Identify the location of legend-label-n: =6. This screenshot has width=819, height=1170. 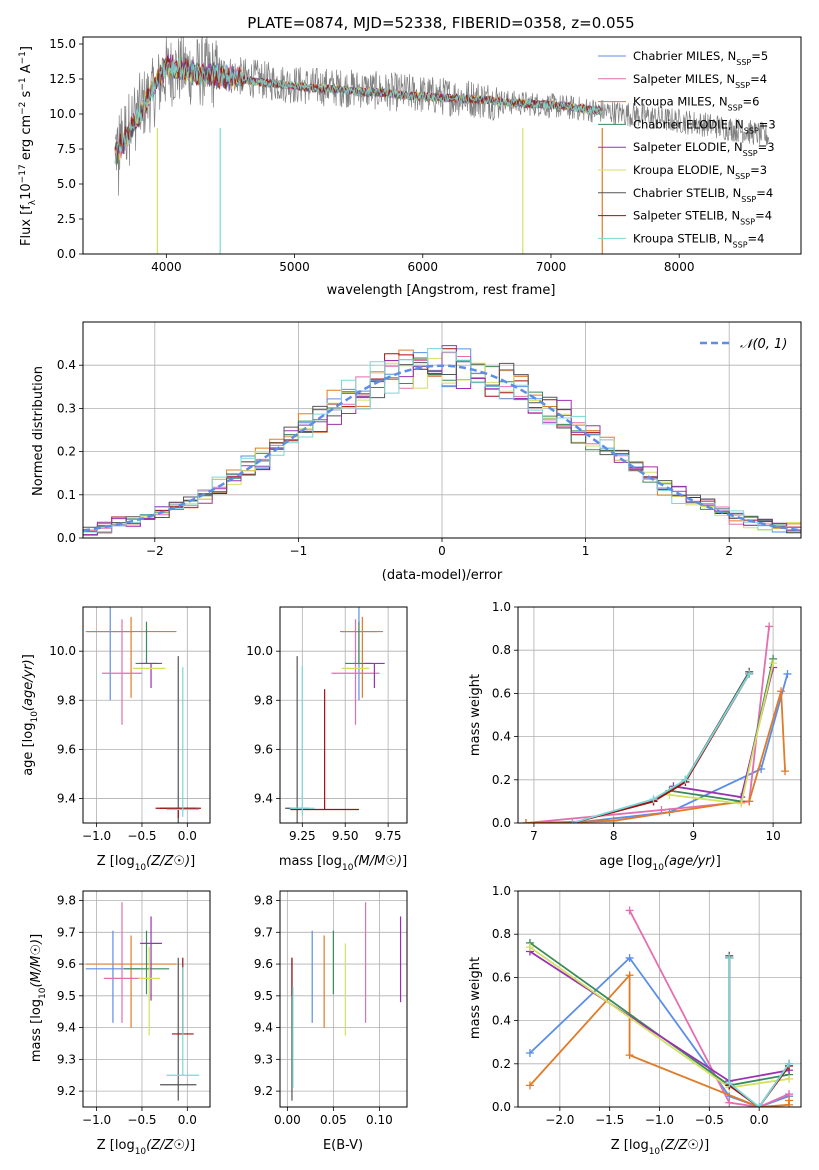
(751, 102).